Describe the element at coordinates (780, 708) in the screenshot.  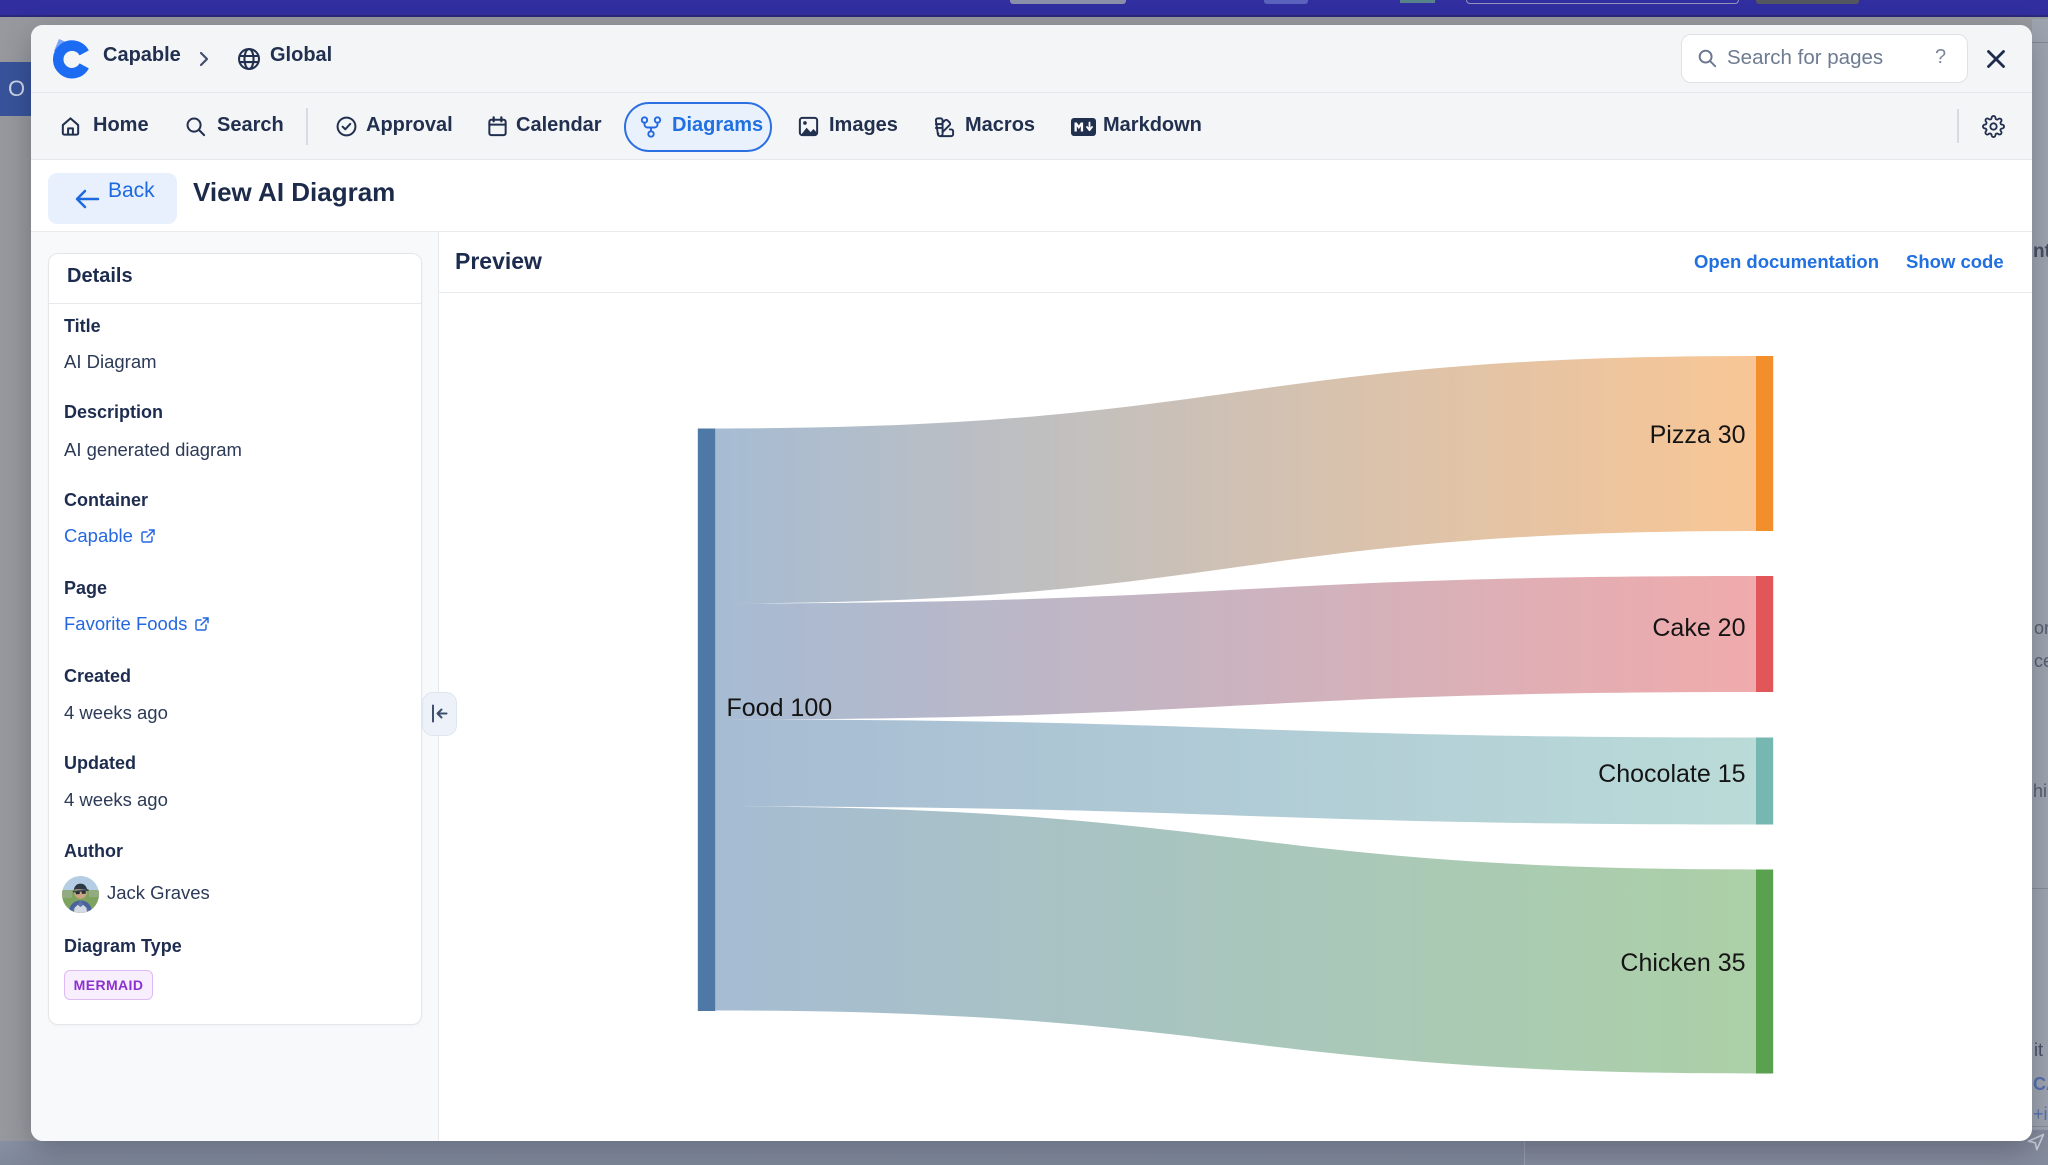
I see `svg-text: Food 100` at that location.